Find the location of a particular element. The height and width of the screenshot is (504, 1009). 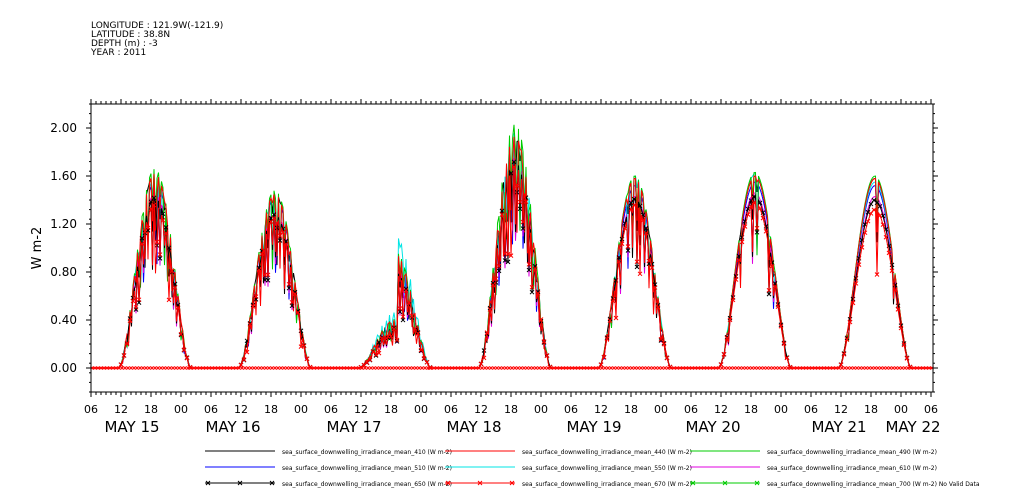

x-day-label: MAY 18 is located at coordinates (473, 427).